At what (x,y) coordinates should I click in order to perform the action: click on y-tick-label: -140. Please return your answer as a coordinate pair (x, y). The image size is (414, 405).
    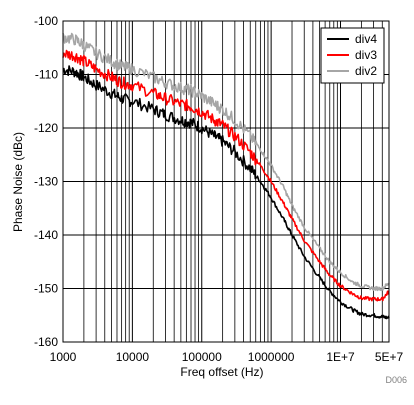
    Looking at the image, I should click on (46, 235).